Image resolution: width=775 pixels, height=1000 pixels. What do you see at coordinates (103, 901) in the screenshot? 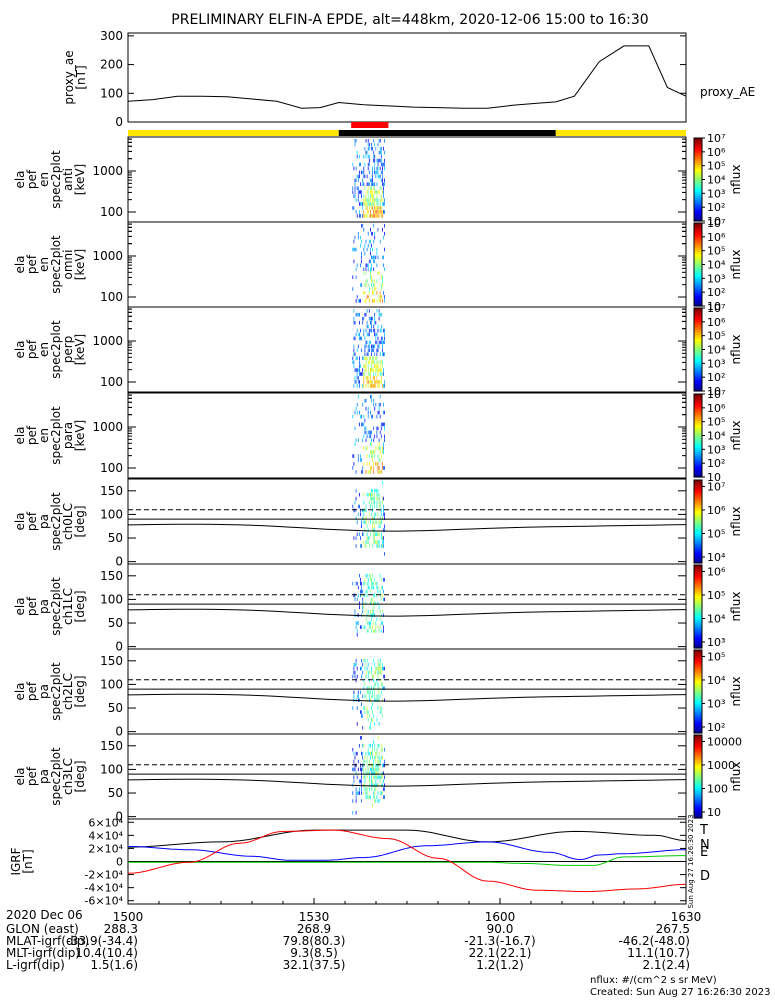
I see `igrf-ytick-label: -6×10⁴` at bounding box center [103, 901].